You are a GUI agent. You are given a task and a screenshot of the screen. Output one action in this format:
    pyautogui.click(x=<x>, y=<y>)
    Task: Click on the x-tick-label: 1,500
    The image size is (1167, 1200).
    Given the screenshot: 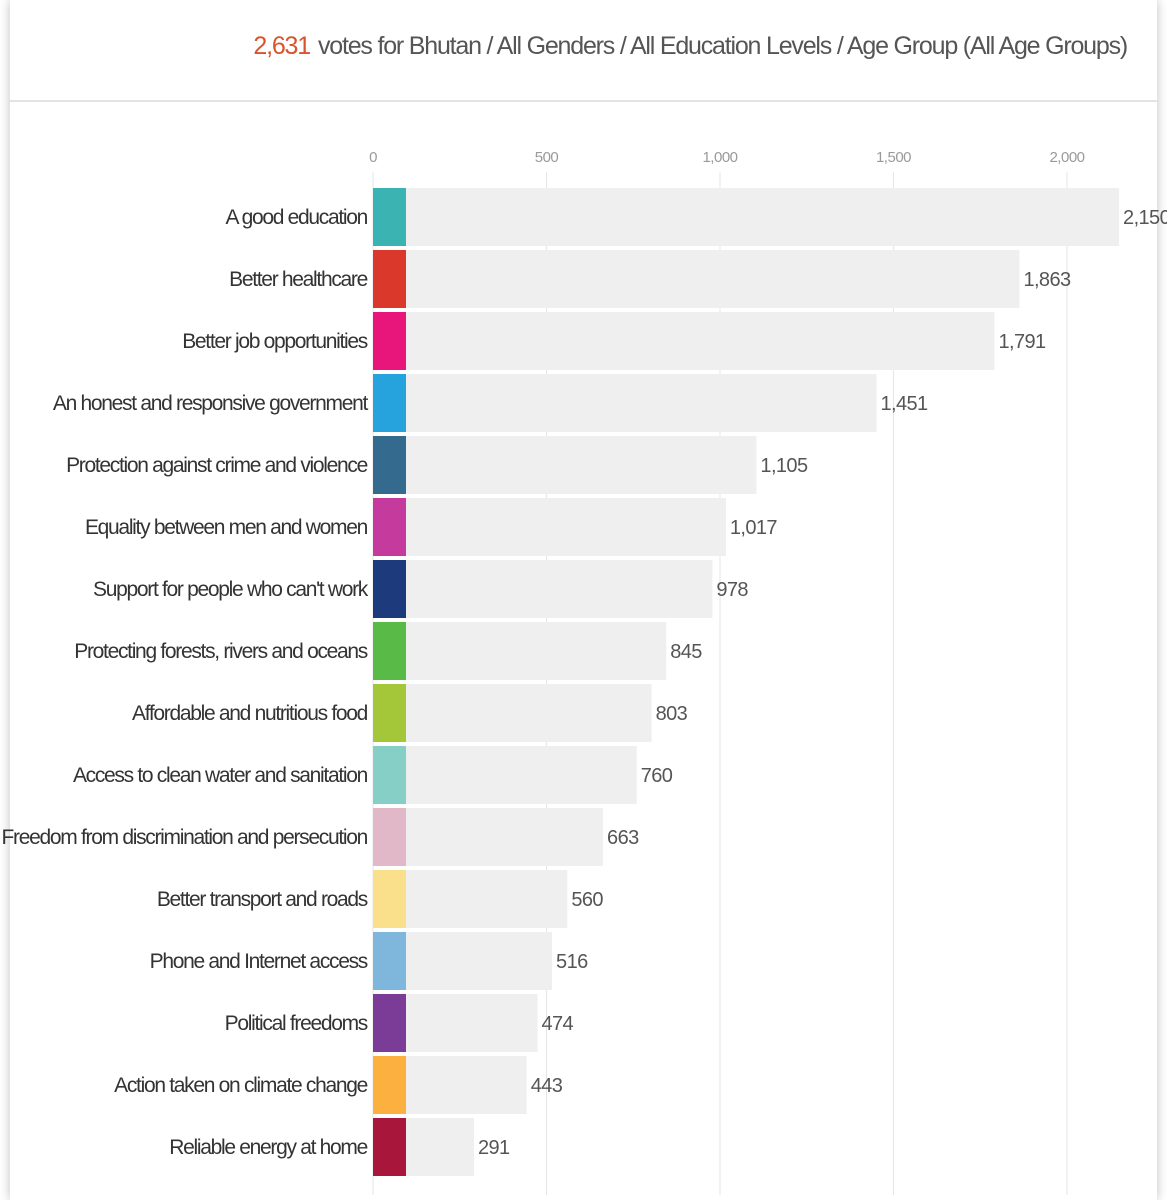 What is the action you would take?
    pyautogui.click(x=893, y=157)
    